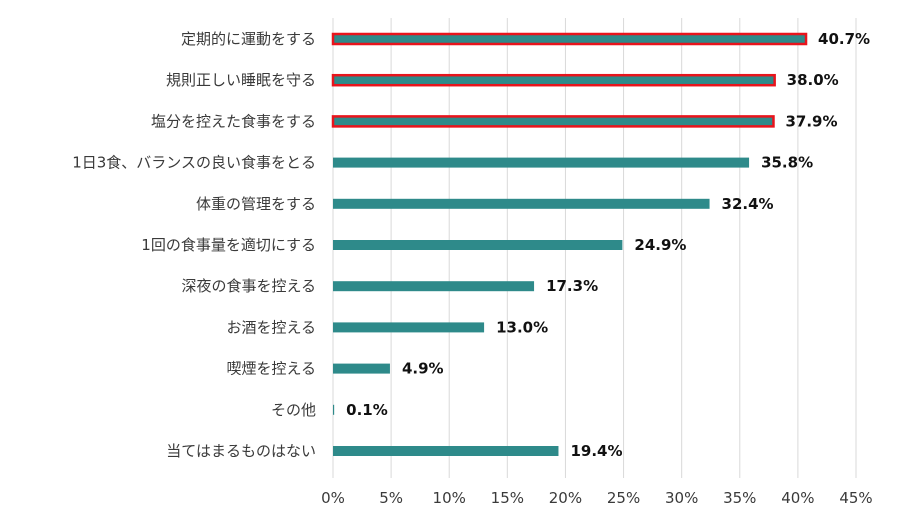  What do you see at coordinates (241, 80) in the screenshot?
I see `category-label: 規則正しい睡眠を守る` at bounding box center [241, 80].